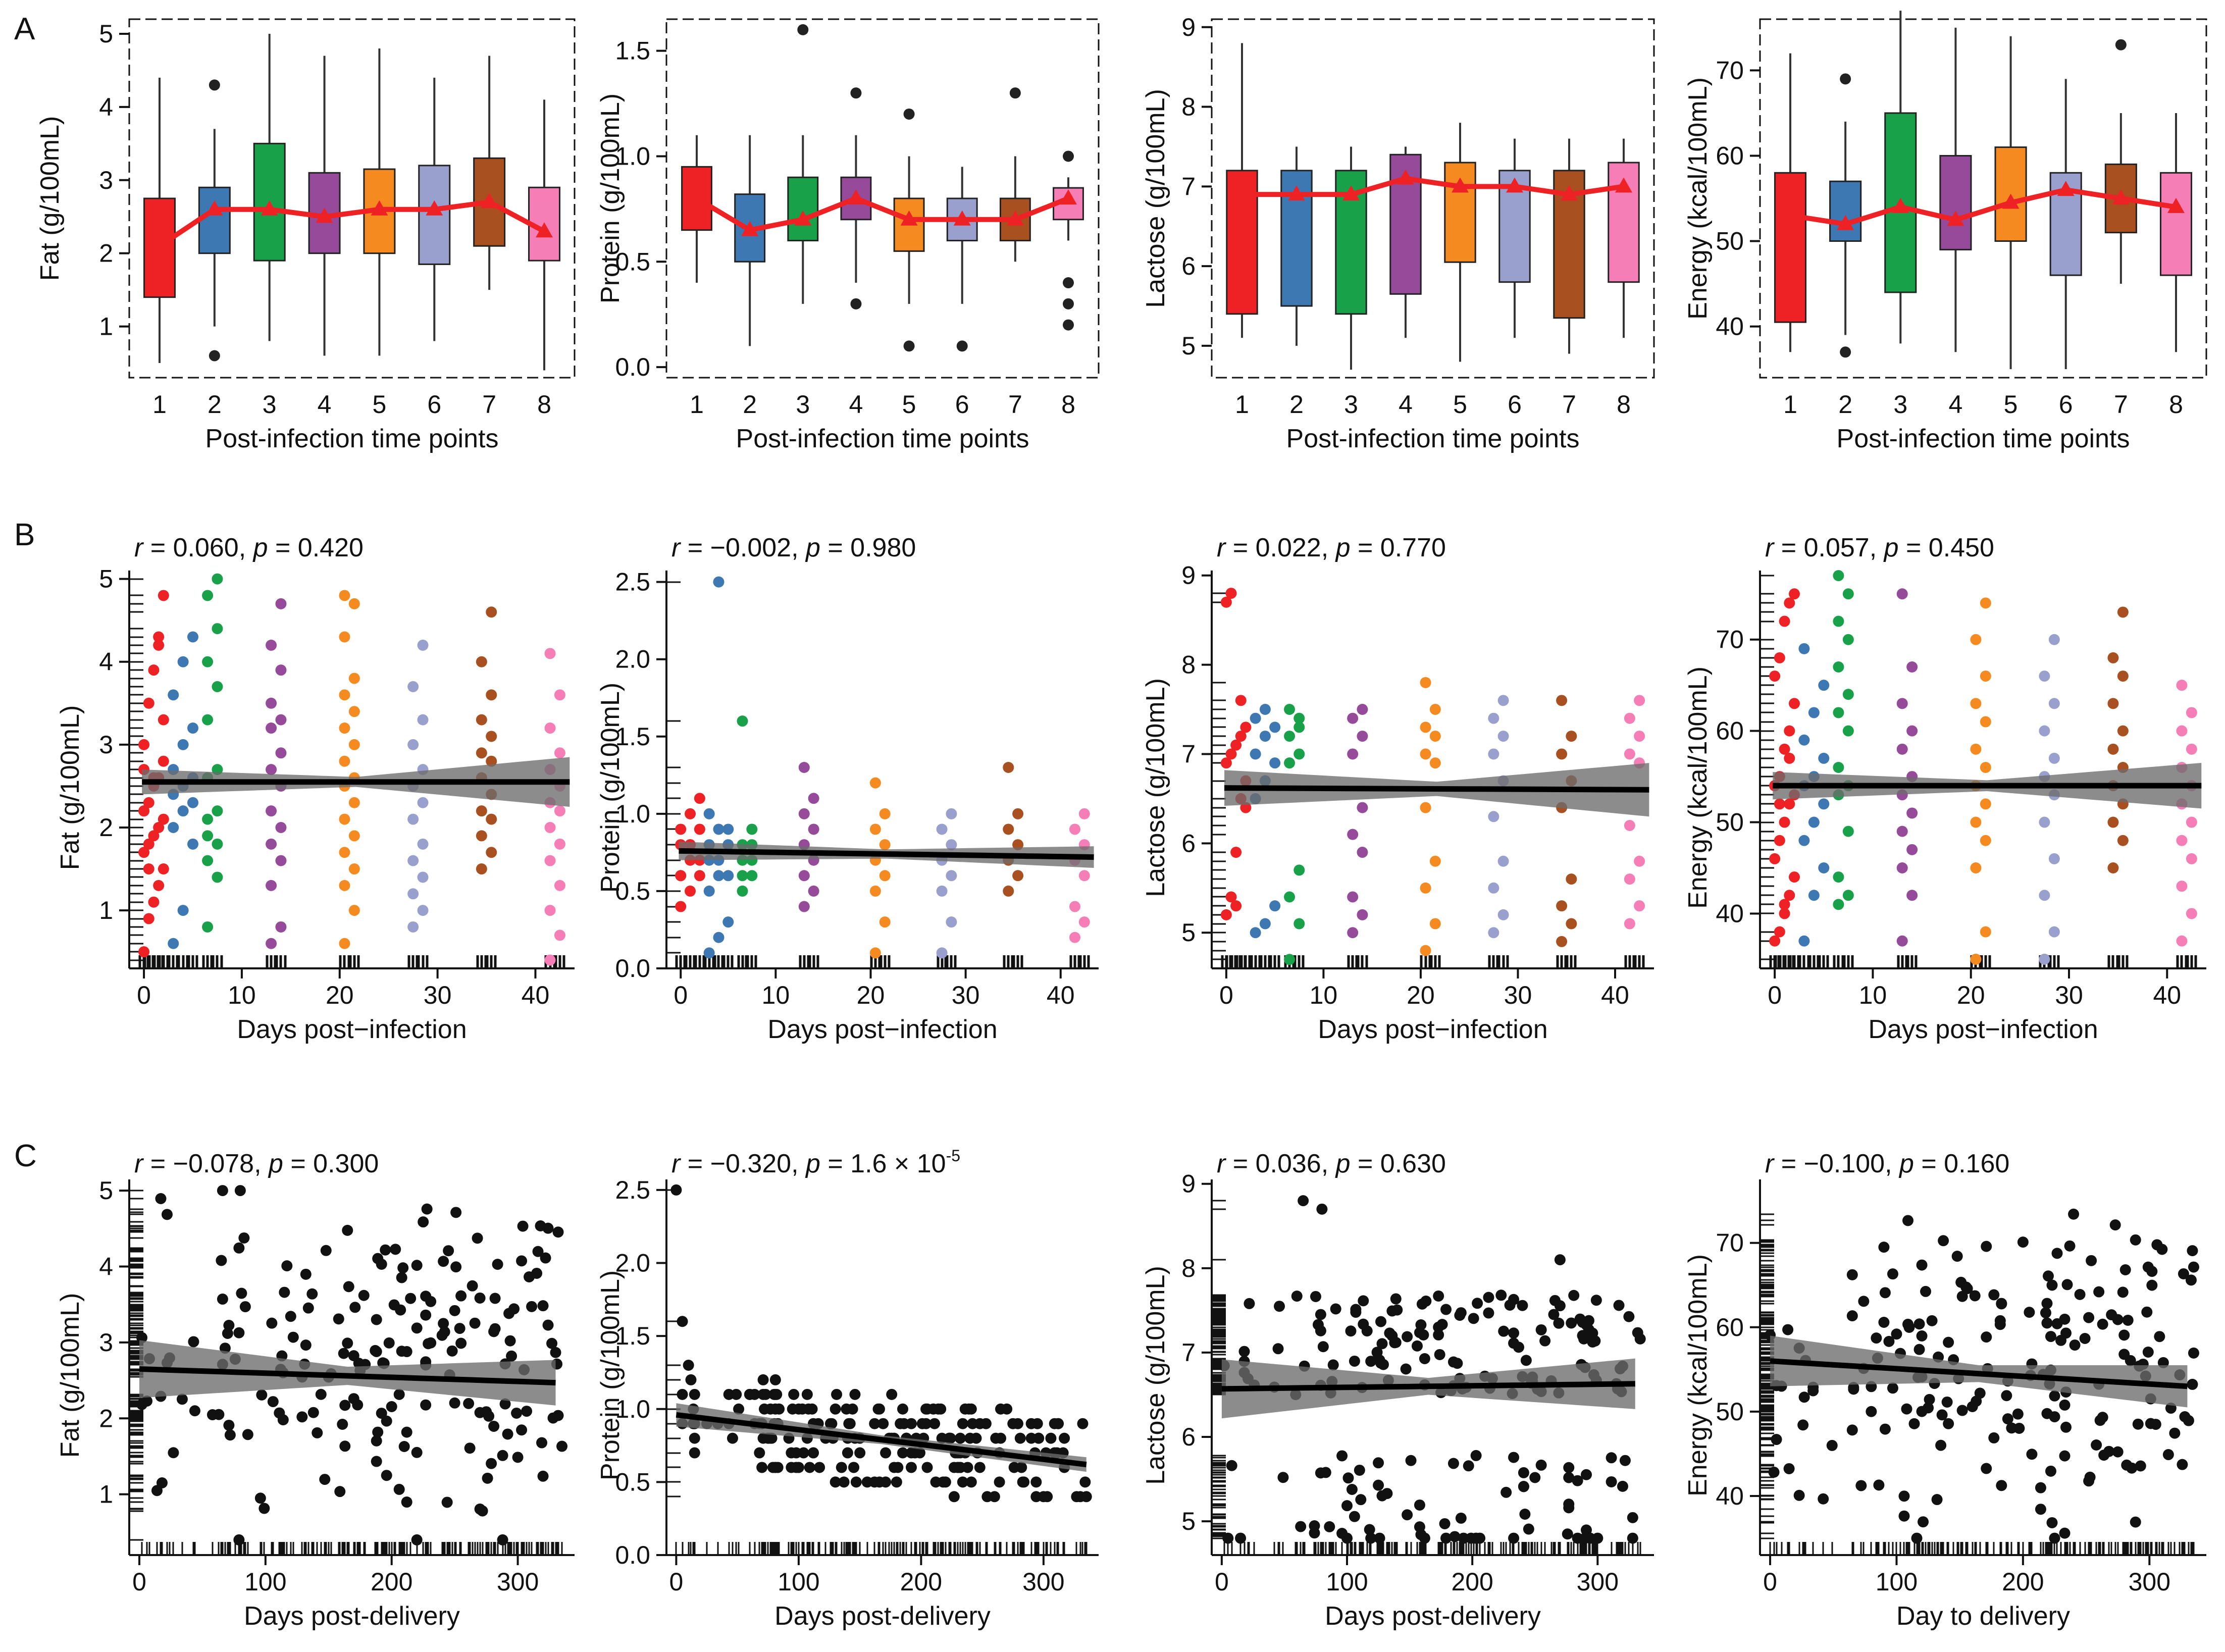 The image size is (2225, 1652). I want to click on x-tick-label: 100, so click(265, 1582).